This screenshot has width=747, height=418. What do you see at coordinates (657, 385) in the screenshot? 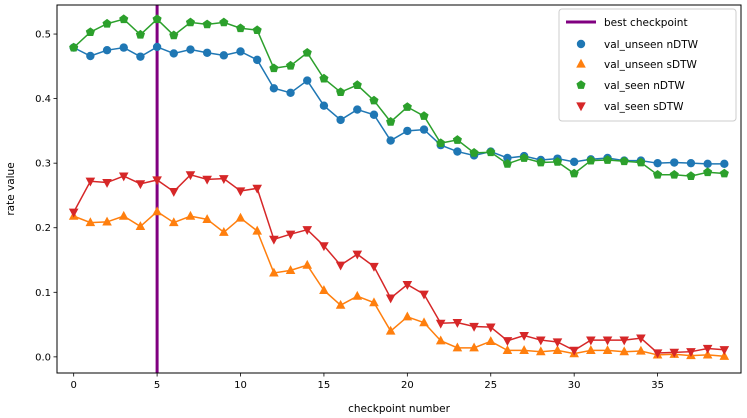
I see `x-tick-label: 35` at bounding box center [657, 385].